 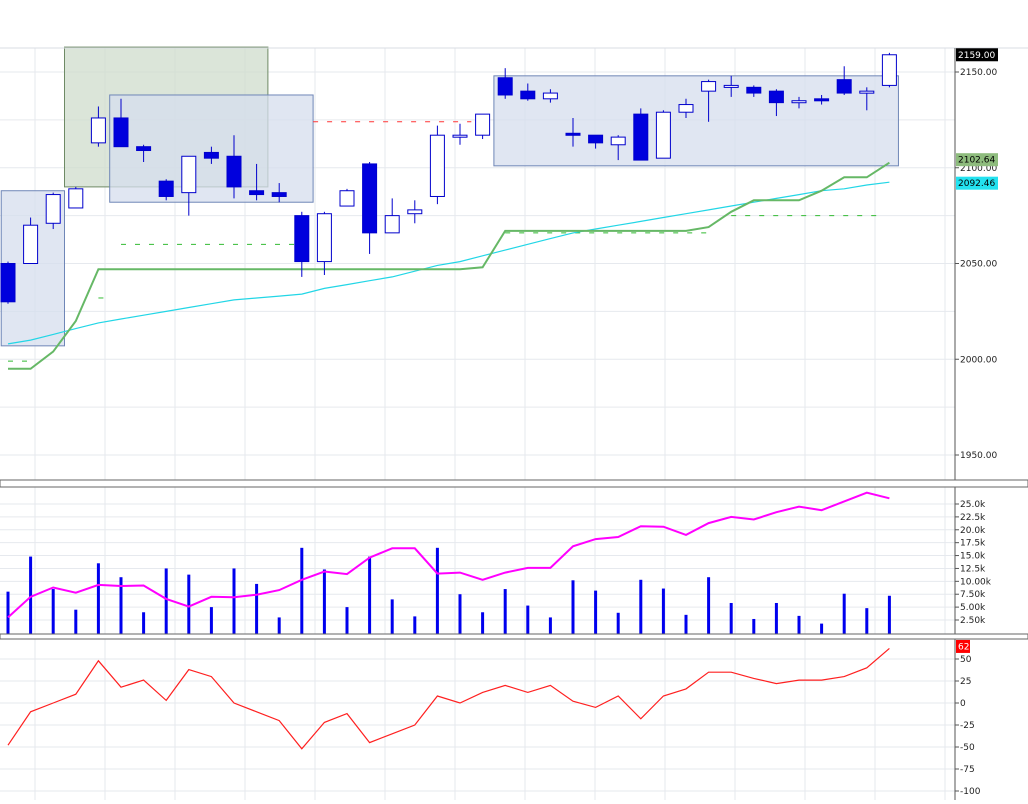 I want to click on volume-tick-label: 12.5k, so click(x=973, y=569).